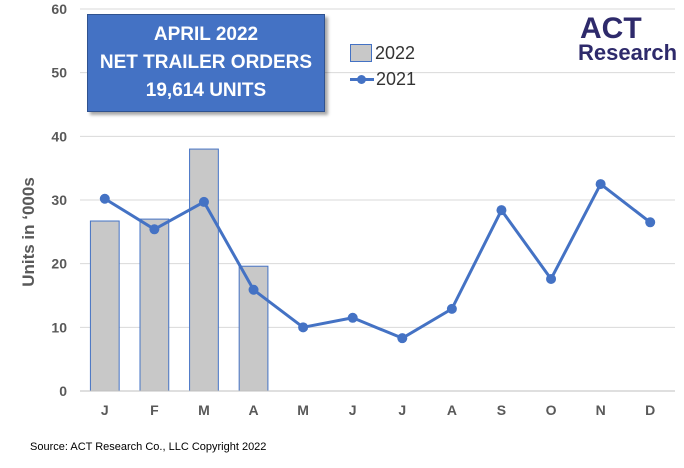 The image size is (684, 468). What do you see at coordinates (154, 410) in the screenshot?
I see `x-tick-label: F` at bounding box center [154, 410].